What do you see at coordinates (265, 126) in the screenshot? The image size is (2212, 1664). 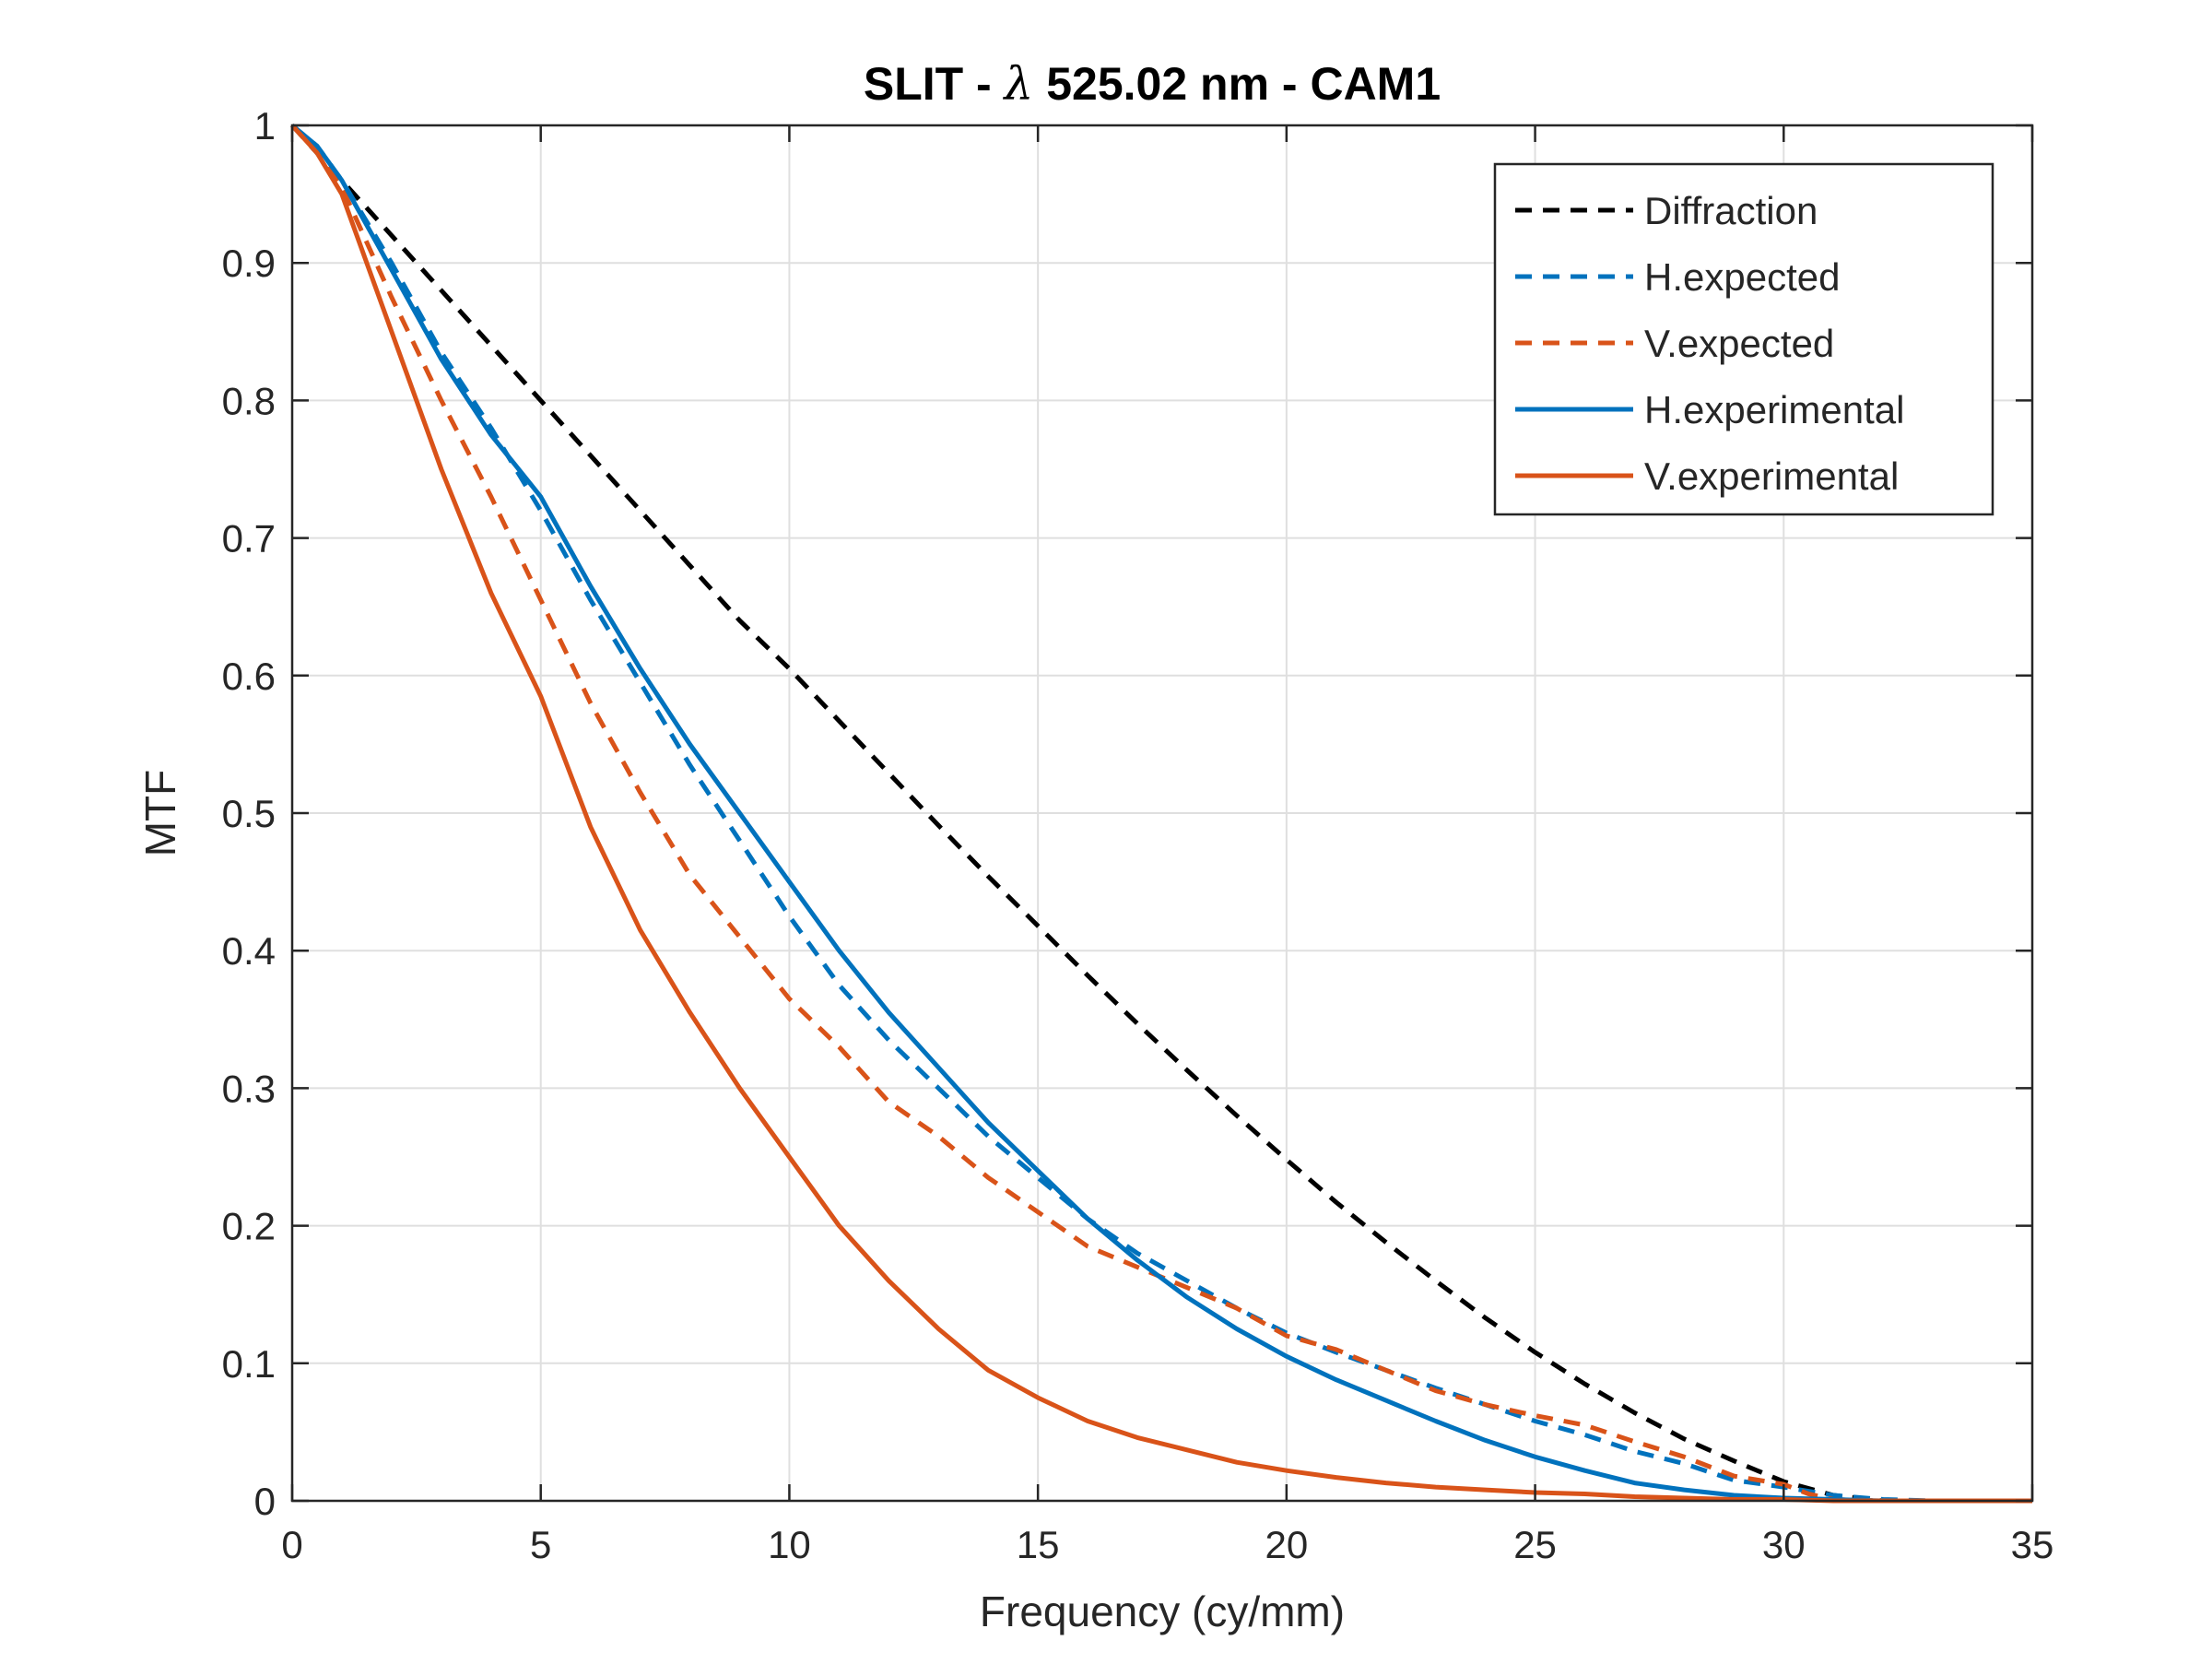 I see `y-tick-label: 1` at bounding box center [265, 126].